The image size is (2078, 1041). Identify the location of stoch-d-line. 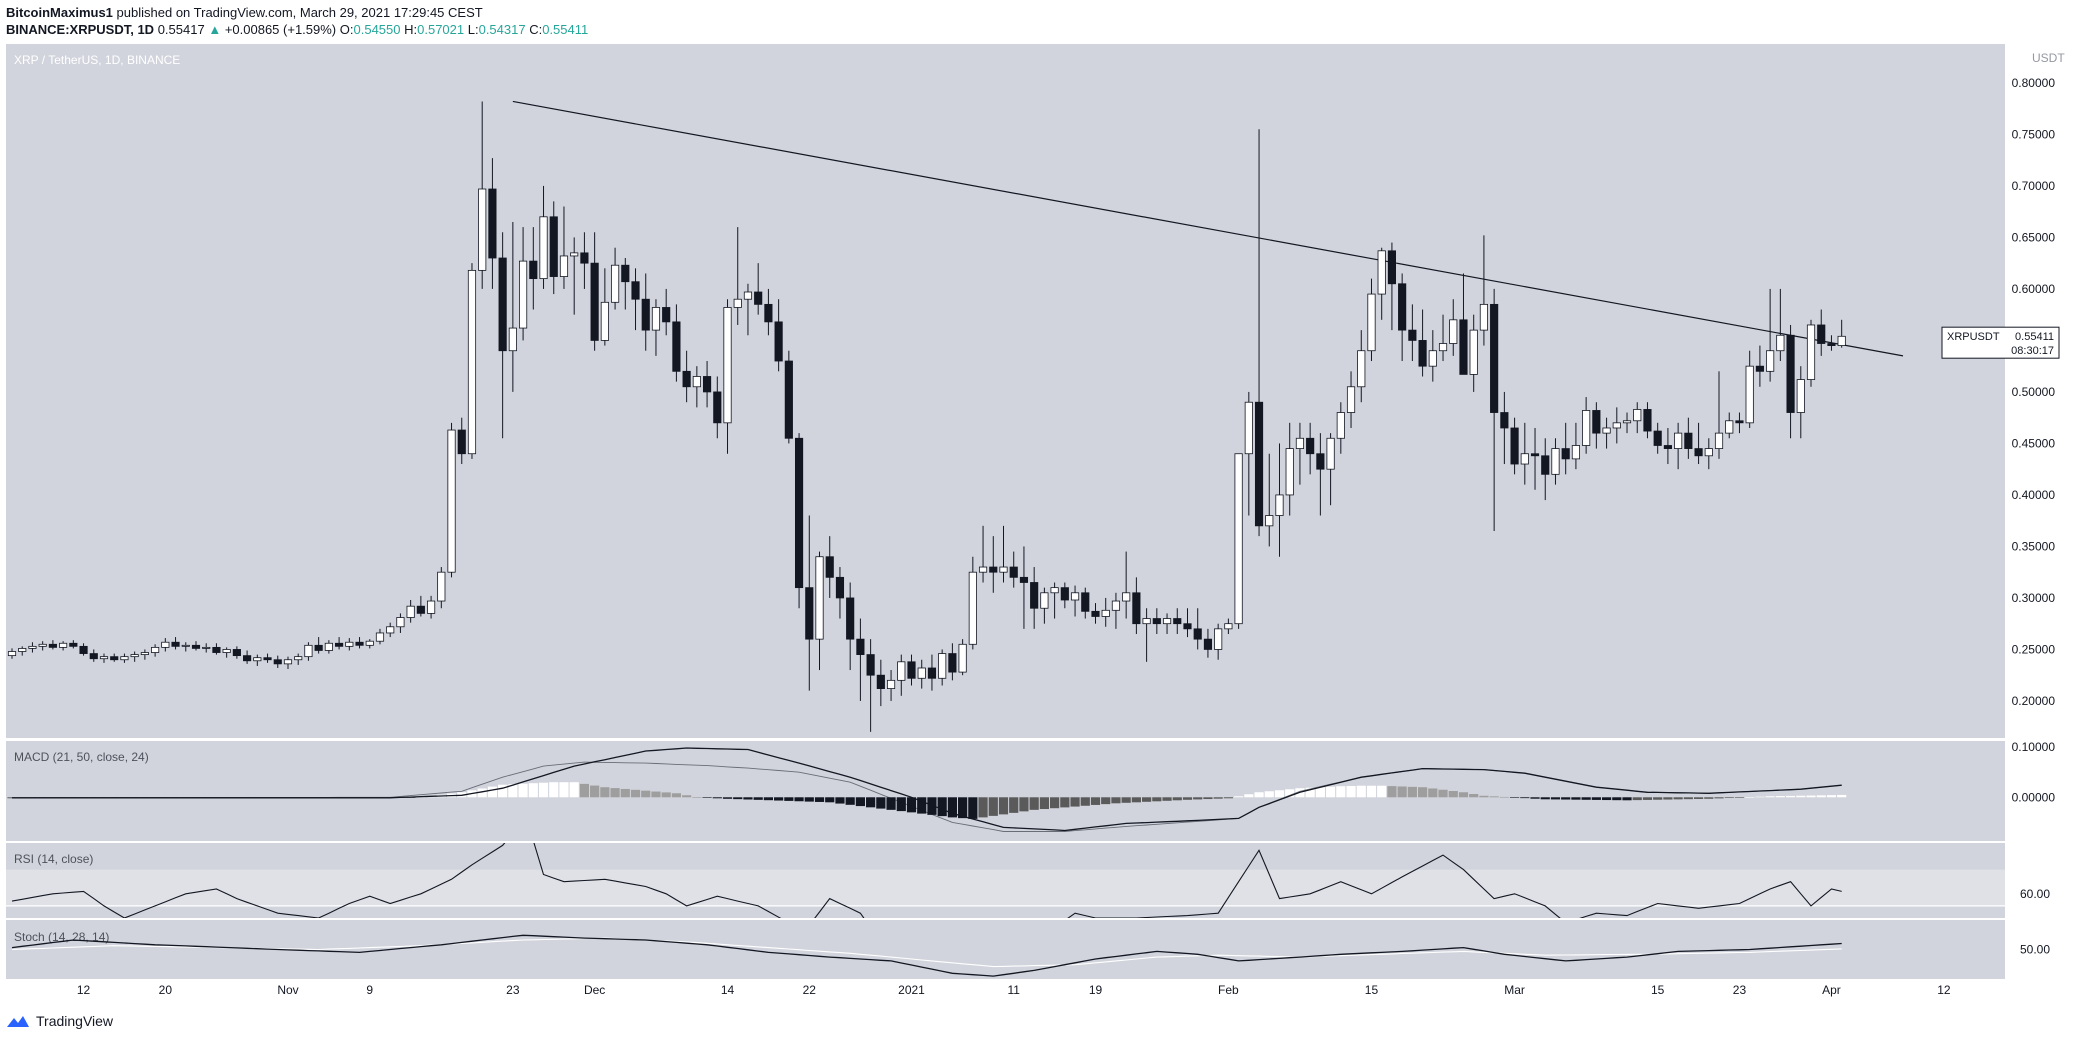
(926, 952).